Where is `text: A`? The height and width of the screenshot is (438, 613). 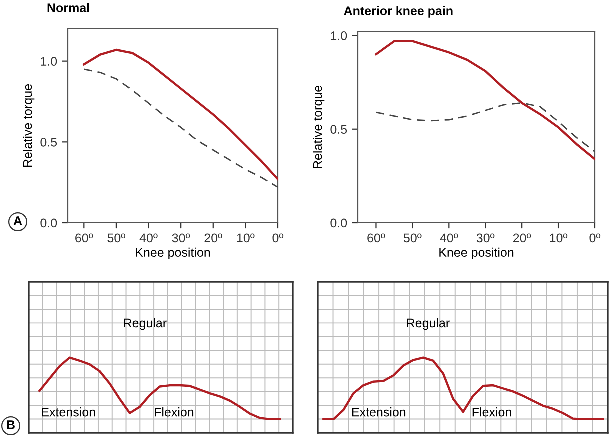
text: A is located at coordinates (18, 221).